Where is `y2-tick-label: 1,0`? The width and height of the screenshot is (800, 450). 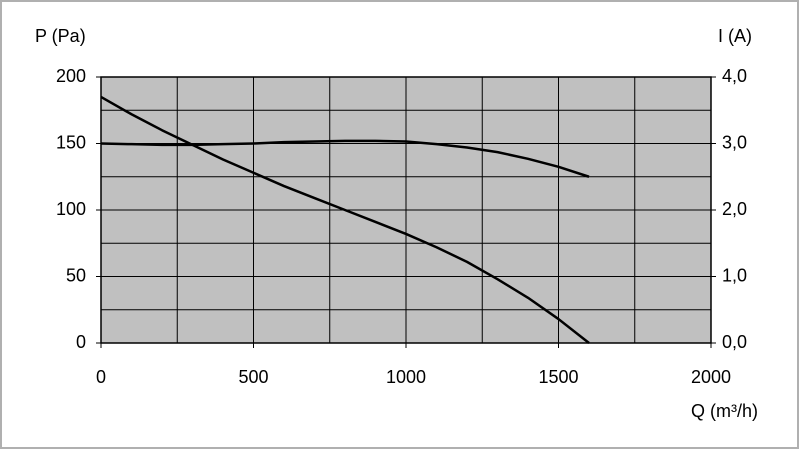
y2-tick-label: 1,0 is located at coordinates (734, 275).